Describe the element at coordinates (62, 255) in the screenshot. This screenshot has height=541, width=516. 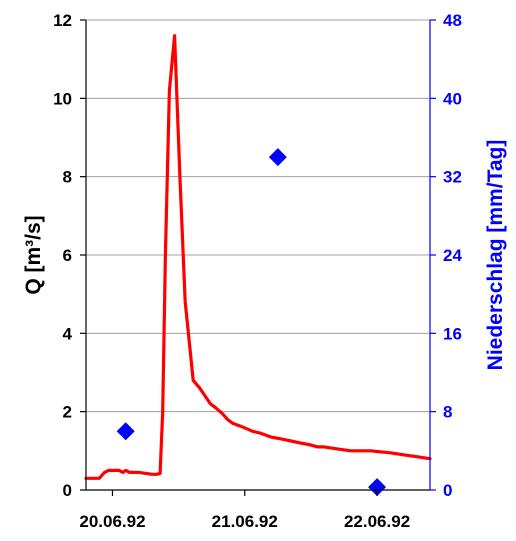
I see `left-axis-tick-labels: 0 2 4 6 8 10 12` at that location.